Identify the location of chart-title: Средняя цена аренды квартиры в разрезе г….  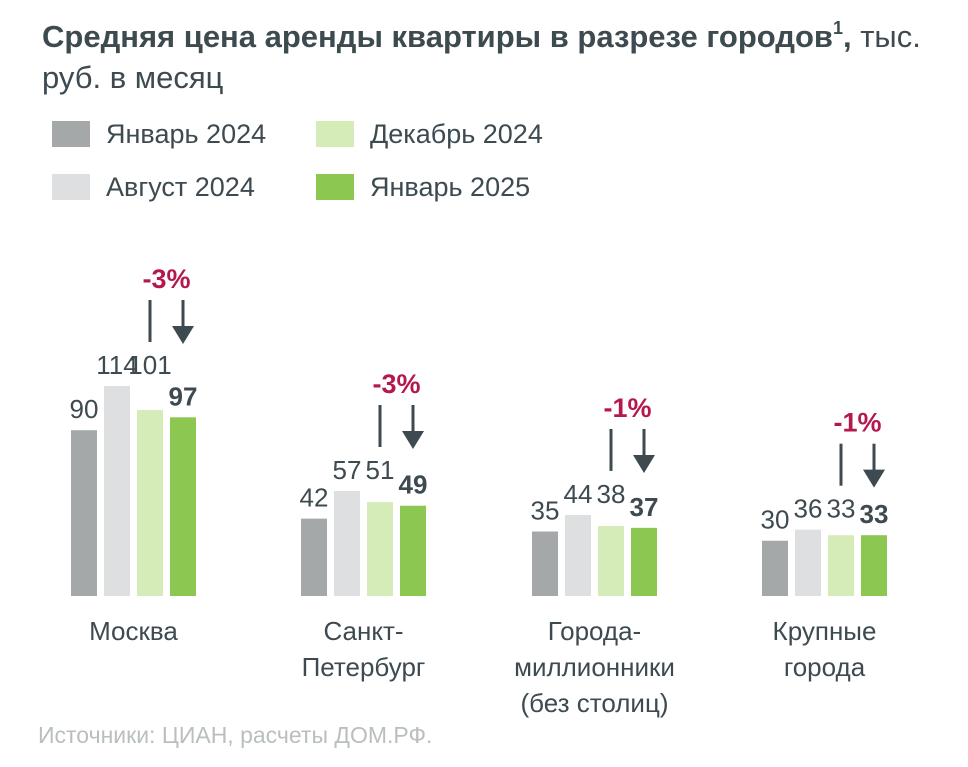
(492, 57).